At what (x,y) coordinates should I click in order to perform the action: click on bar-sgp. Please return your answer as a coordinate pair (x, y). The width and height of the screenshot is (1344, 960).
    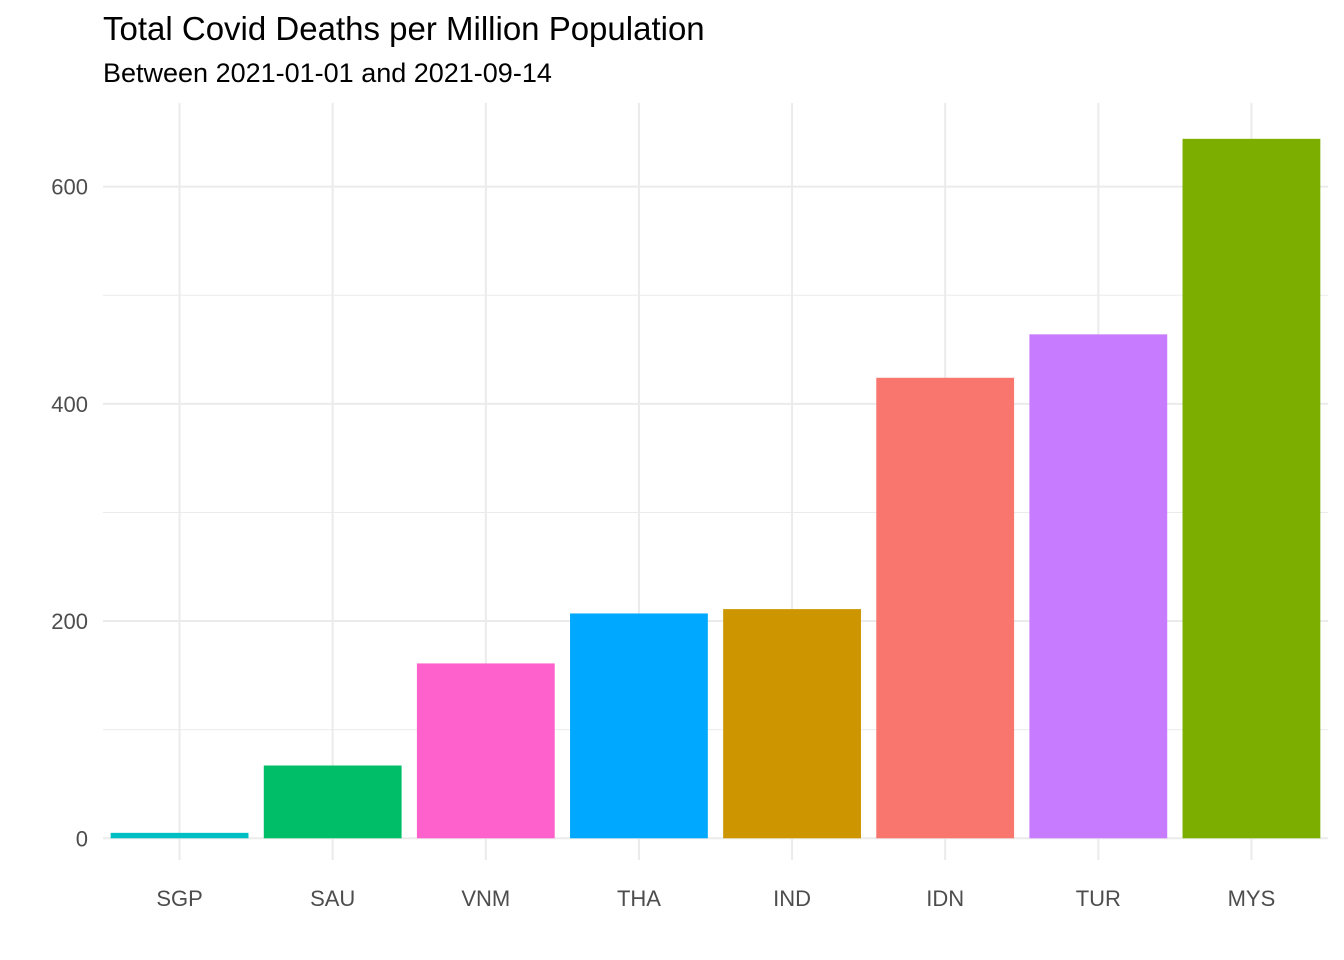
    Looking at the image, I should click on (179, 835).